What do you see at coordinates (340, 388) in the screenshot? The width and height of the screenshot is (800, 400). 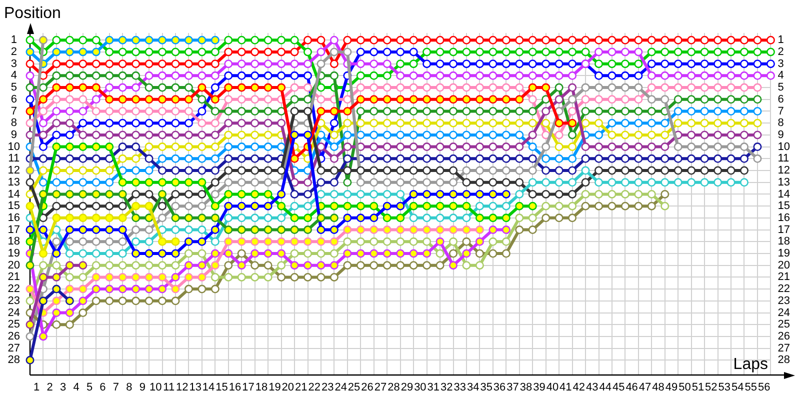 I see `x-tick-label: 24` at bounding box center [340, 388].